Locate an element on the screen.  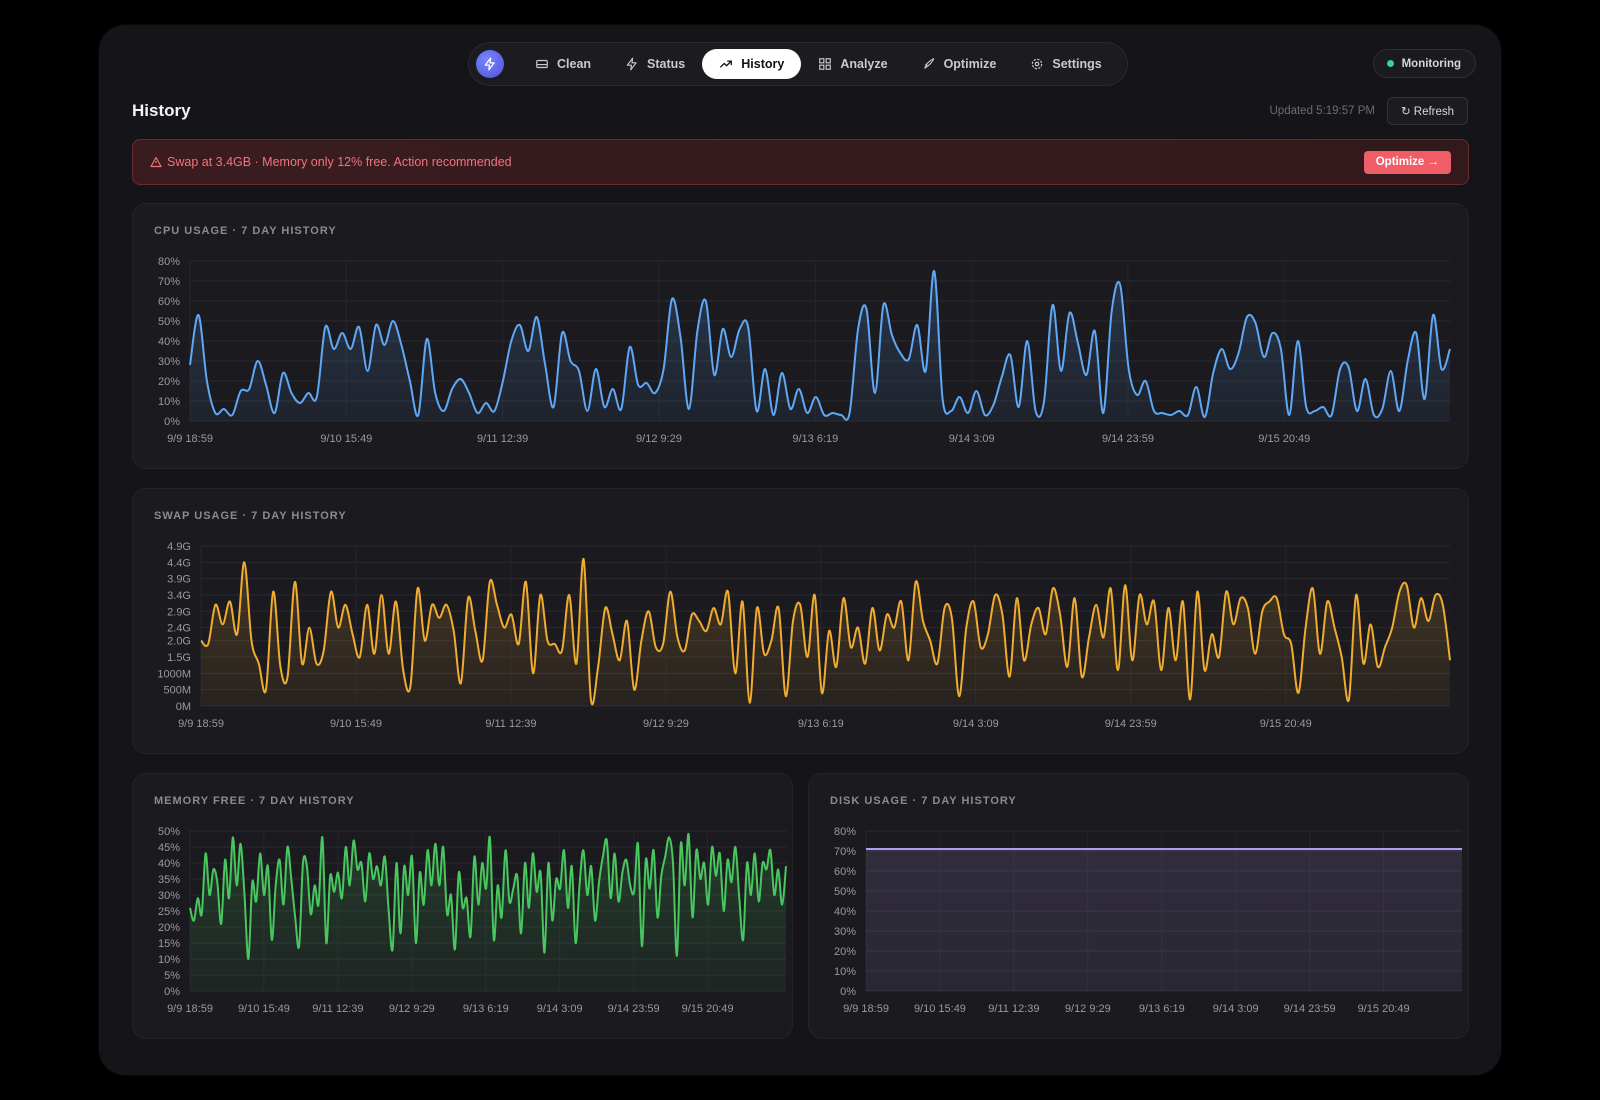
swap-area-fill is located at coordinates (825, 632).